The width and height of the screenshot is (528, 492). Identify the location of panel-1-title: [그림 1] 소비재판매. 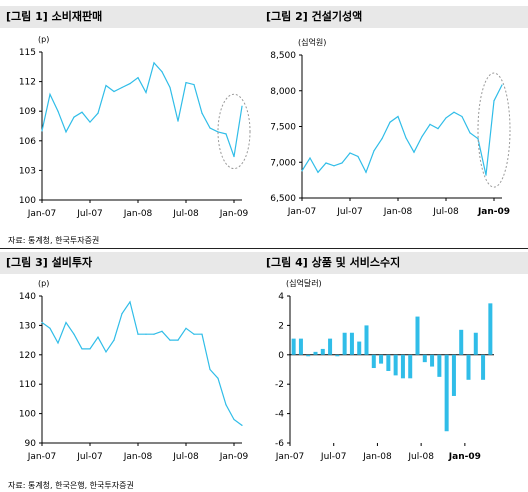
(54, 16).